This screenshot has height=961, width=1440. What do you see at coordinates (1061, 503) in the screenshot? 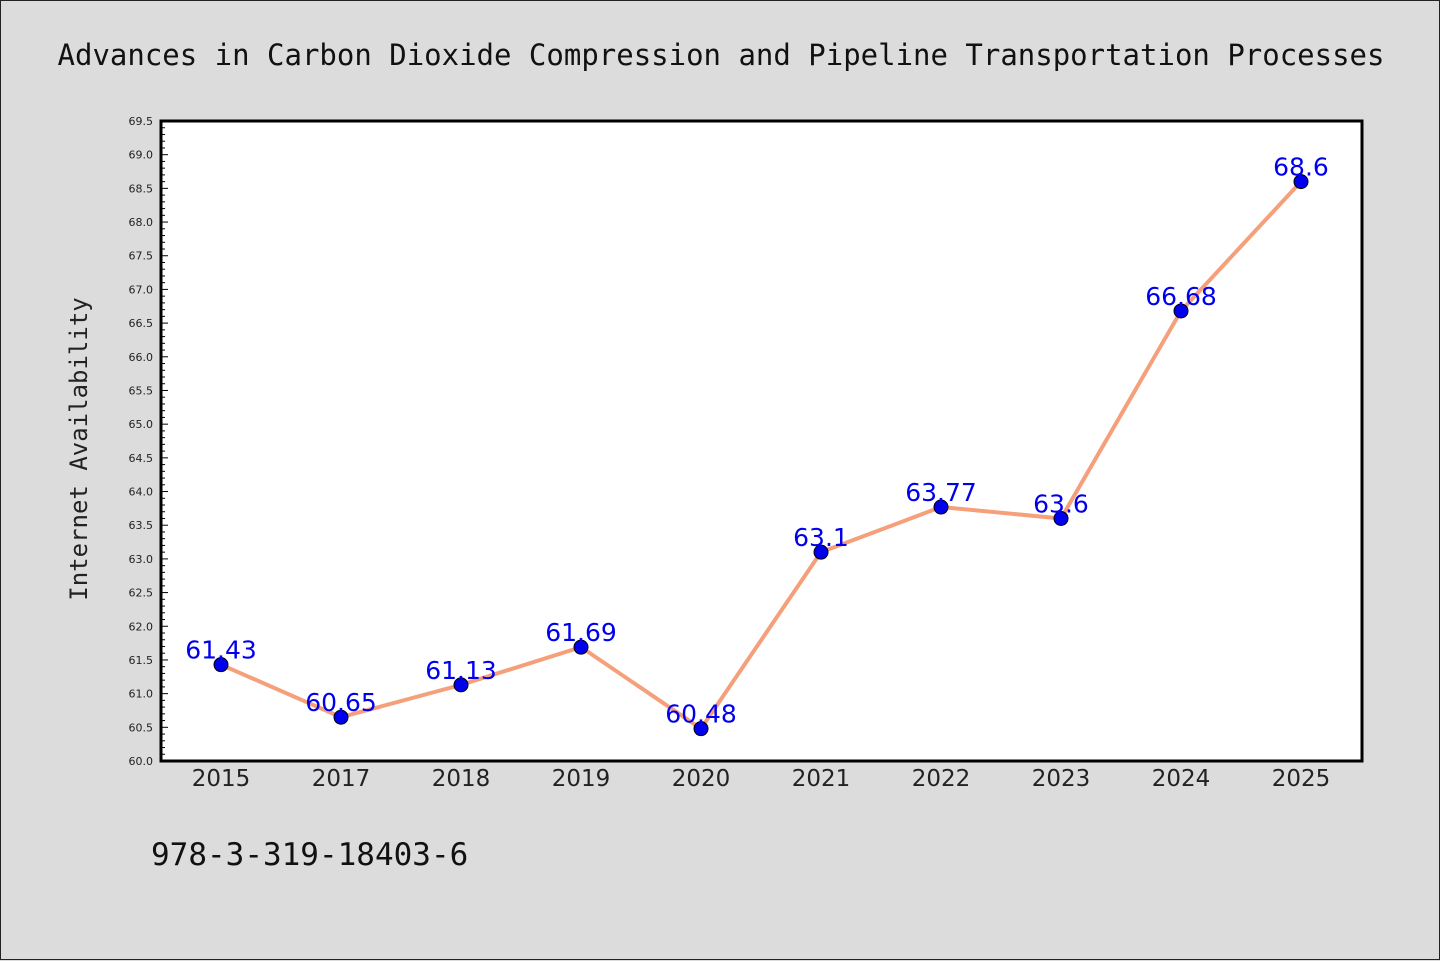
I see `data-label: 63.6` at bounding box center [1061, 503].